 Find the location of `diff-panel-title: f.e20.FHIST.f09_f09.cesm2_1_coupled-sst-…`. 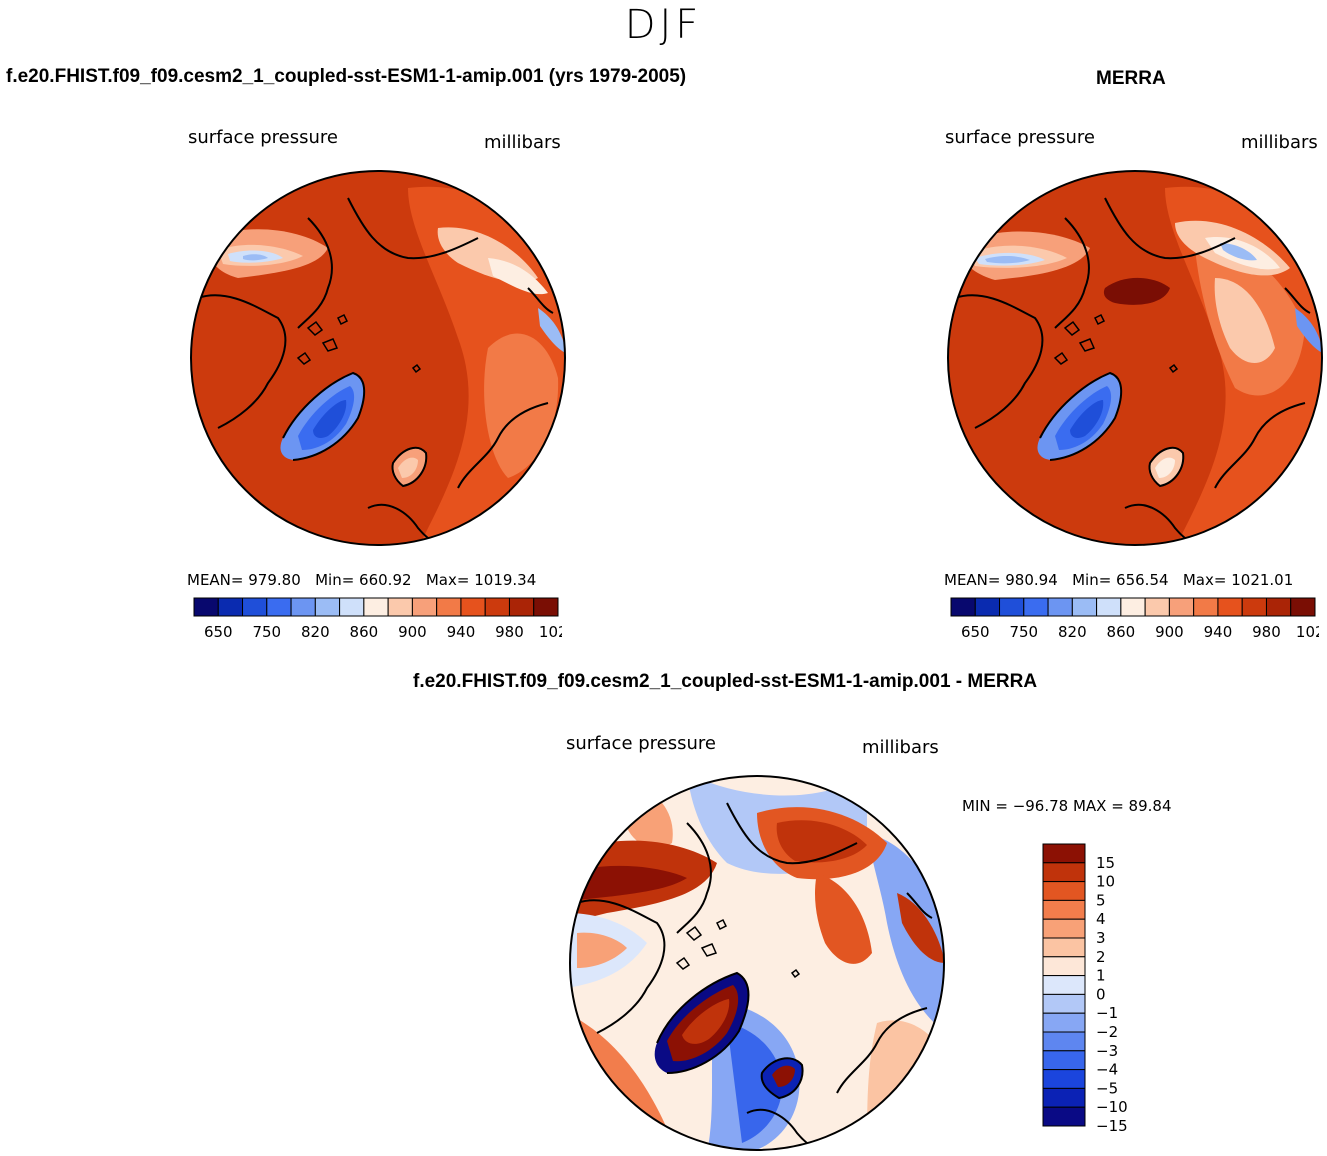

diff-panel-title: f.e20.FHIST.f09_f09.cesm2_1_coupled-sst-… is located at coordinates (725, 681).